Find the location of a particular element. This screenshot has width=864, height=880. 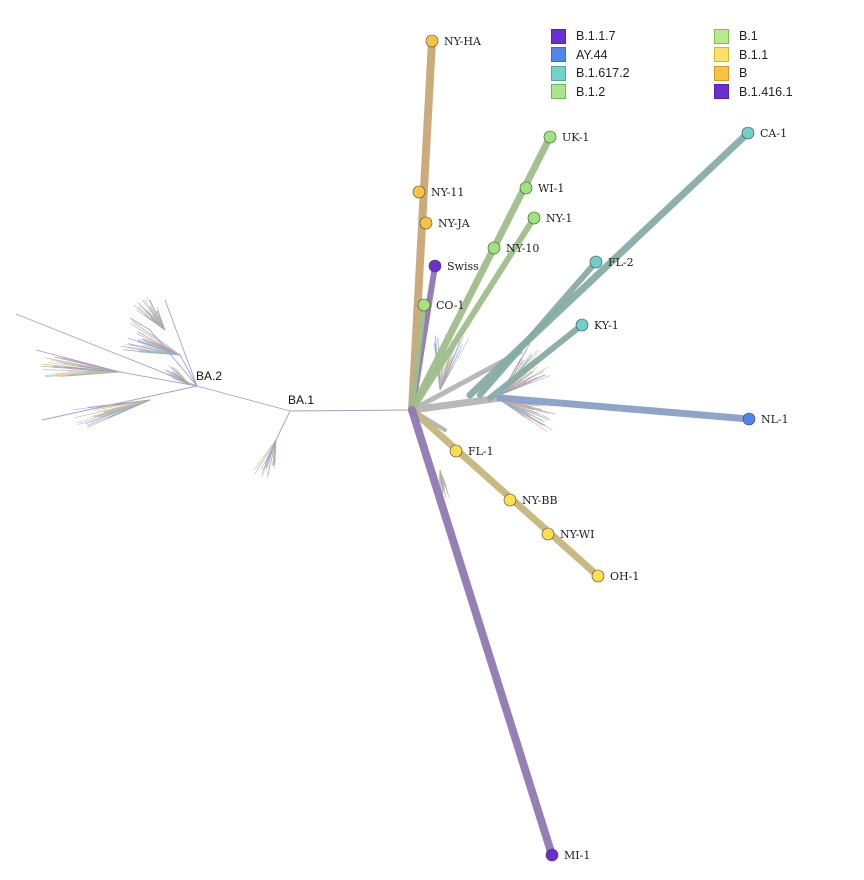

legend-label: B.1 is located at coordinates (748, 36).